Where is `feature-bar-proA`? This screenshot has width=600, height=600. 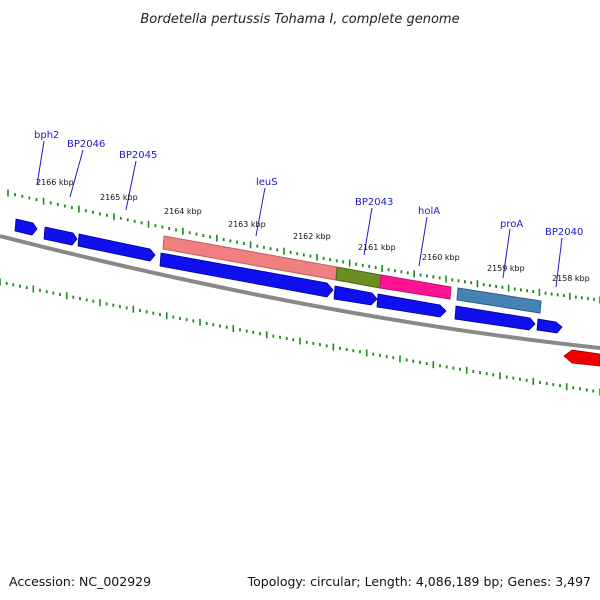
feature-bar-proA is located at coordinates (499, 300).